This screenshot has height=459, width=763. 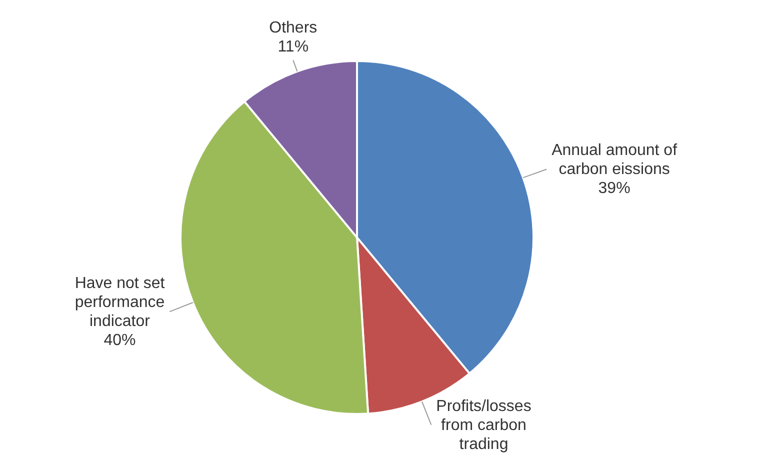 I want to click on data-label: 11%, so click(x=293, y=47).